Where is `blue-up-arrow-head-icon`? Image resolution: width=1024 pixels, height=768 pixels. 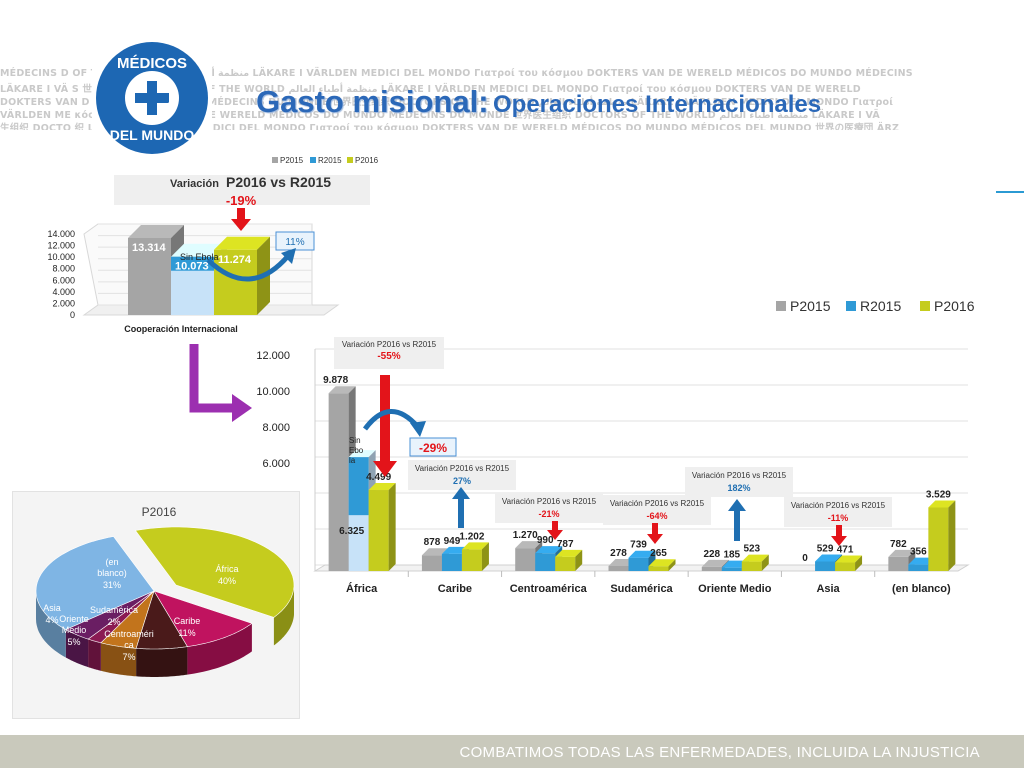
blue-up-arrow-head-icon is located at coordinates (737, 505).